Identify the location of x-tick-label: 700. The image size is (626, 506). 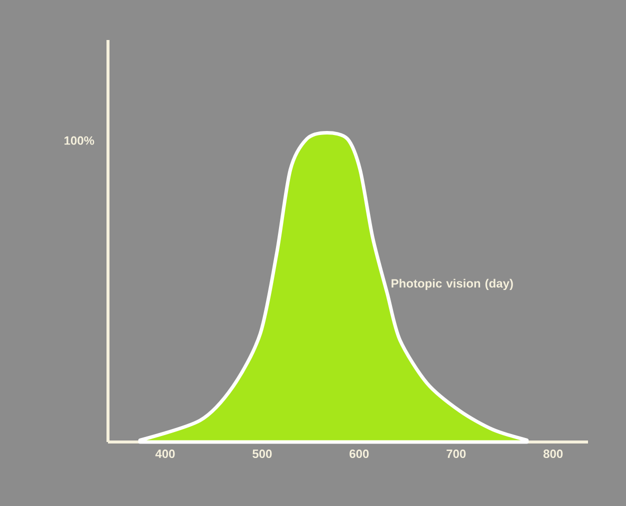
(456, 454).